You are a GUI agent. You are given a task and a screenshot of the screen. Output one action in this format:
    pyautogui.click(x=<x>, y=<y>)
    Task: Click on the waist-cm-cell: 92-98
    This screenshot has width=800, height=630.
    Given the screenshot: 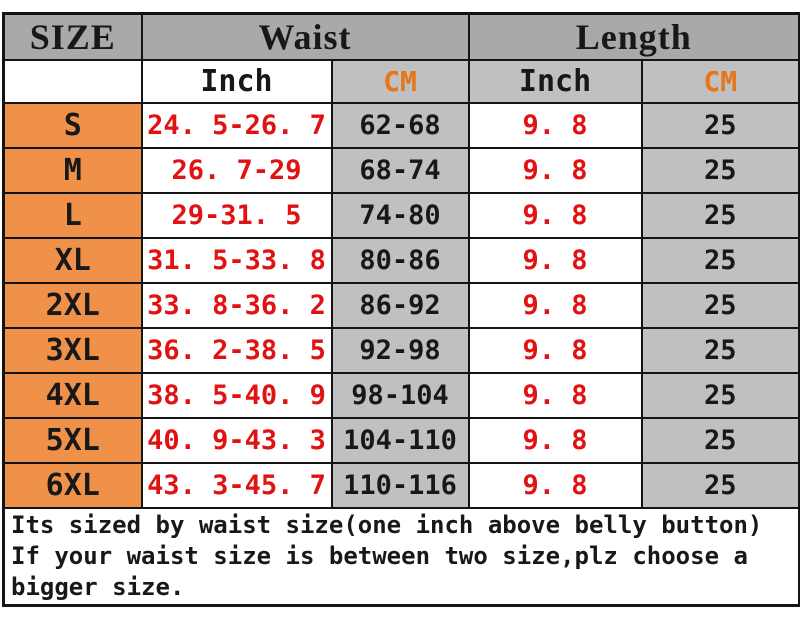 What is the action you would take?
    pyautogui.click(x=400, y=350)
    